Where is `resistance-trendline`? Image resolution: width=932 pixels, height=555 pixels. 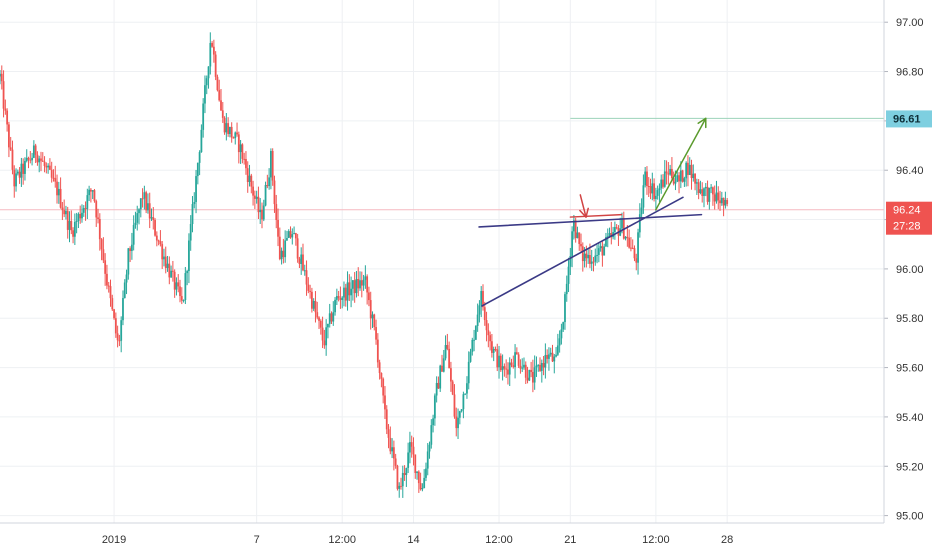
resistance-trendline is located at coordinates (590, 220).